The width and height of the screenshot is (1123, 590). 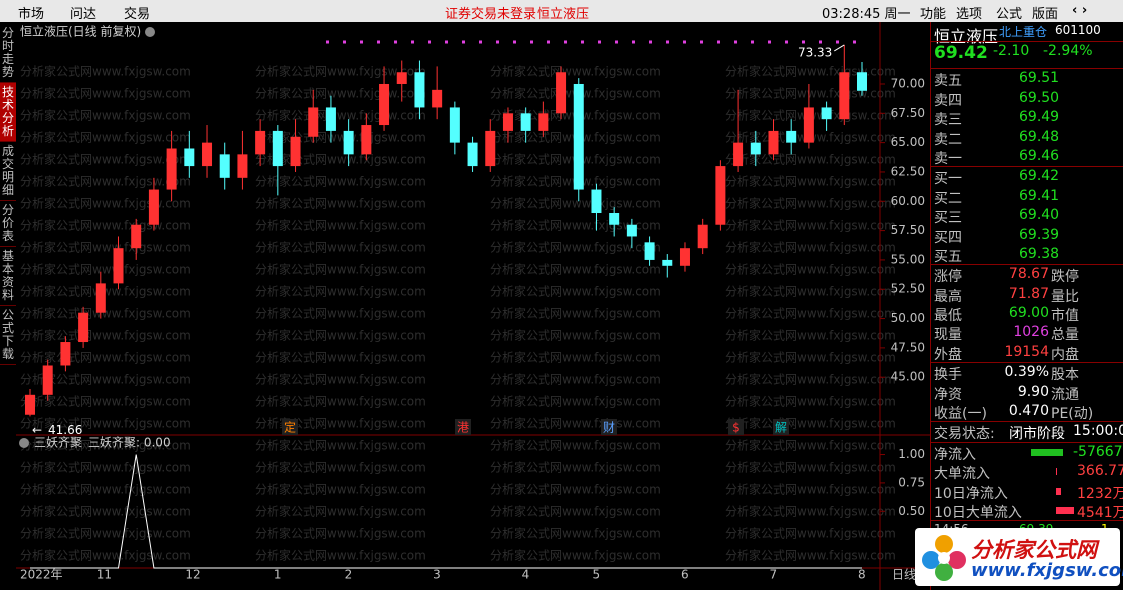 I want to click on order-bids: 买四 69.39, so click(x=1027, y=236).